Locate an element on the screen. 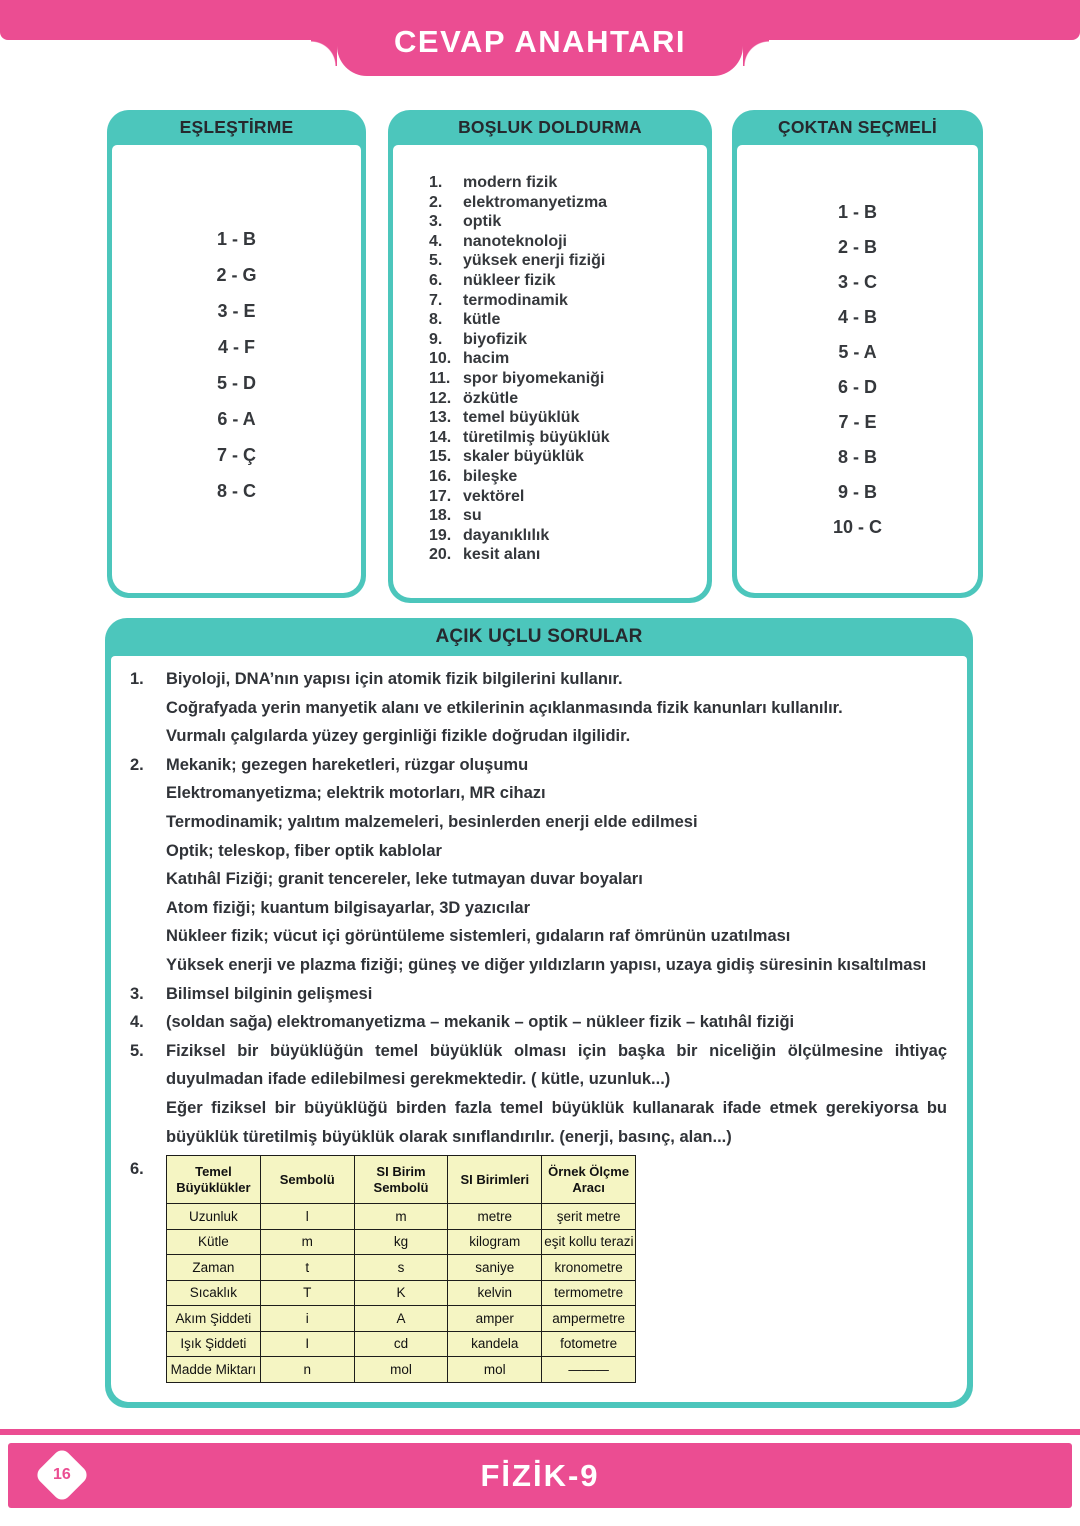 The image size is (1080, 1526). fill-blank-answer: 7. termodinamik is located at coordinates (565, 301).